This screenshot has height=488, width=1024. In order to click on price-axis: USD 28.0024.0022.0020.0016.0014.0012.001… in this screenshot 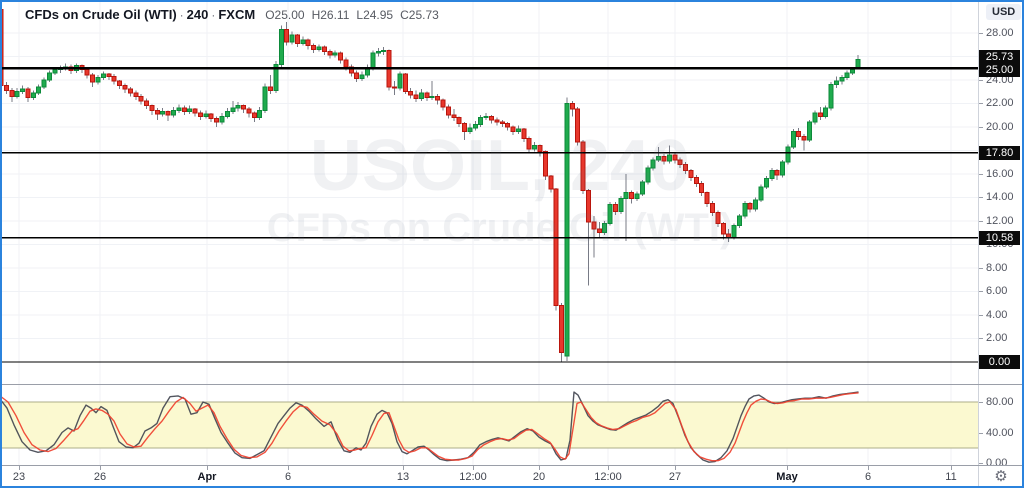, I will do `click(1001, 244)`.